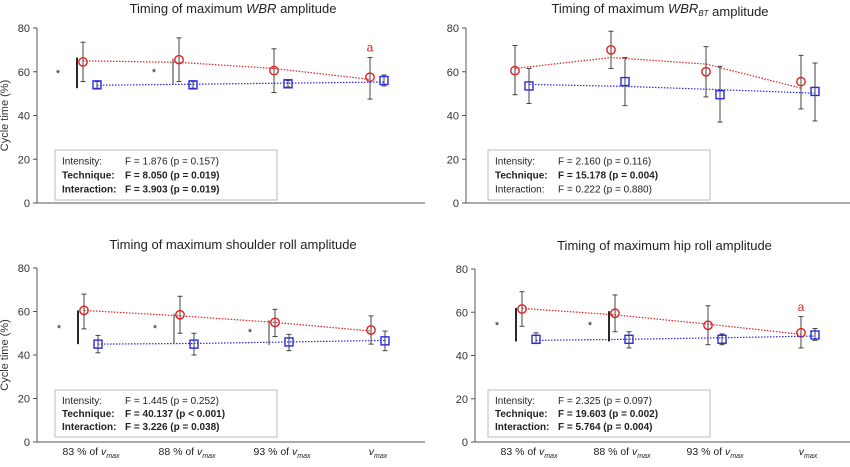  I want to click on stats-value: F = 2.160 (p = 0.116), so click(604, 162).